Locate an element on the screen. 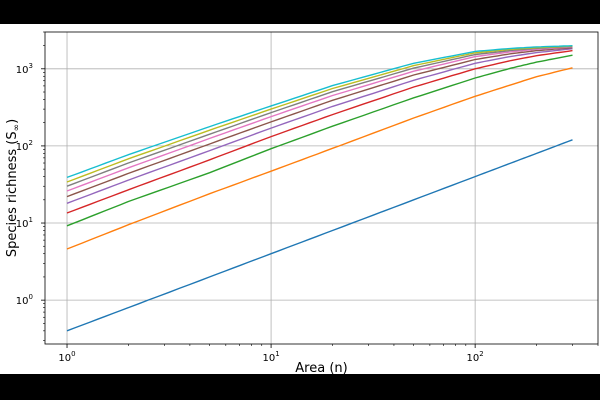 The width and height of the screenshot is (600, 400). y-tick-label: 10³ is located at coordinates (24, 69).